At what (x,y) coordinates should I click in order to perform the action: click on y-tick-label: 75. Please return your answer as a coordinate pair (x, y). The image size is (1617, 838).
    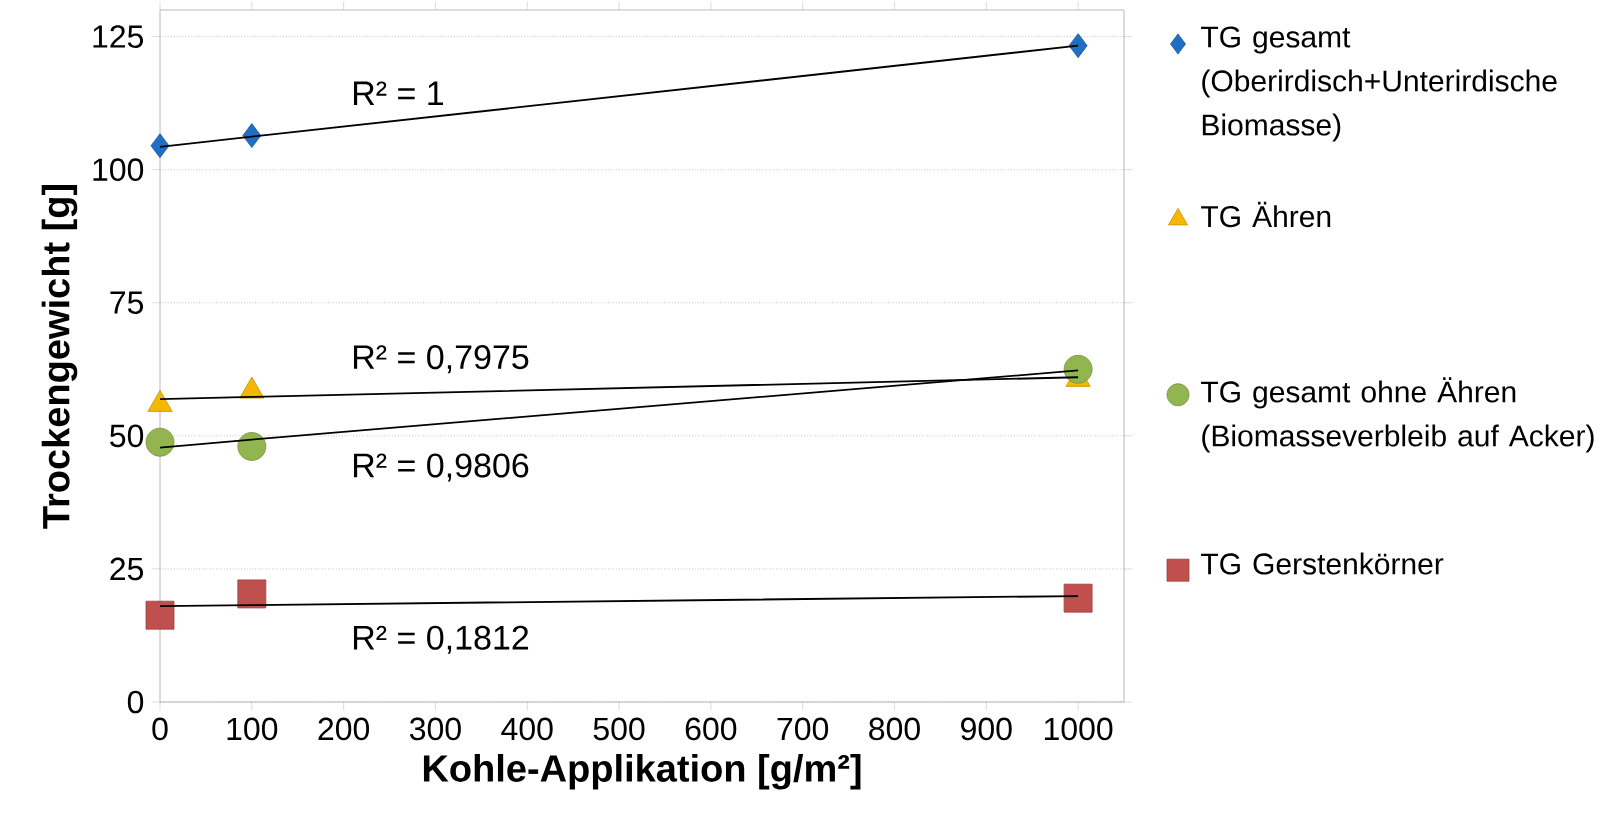
    Looking at the image, I should click on (127, 302).